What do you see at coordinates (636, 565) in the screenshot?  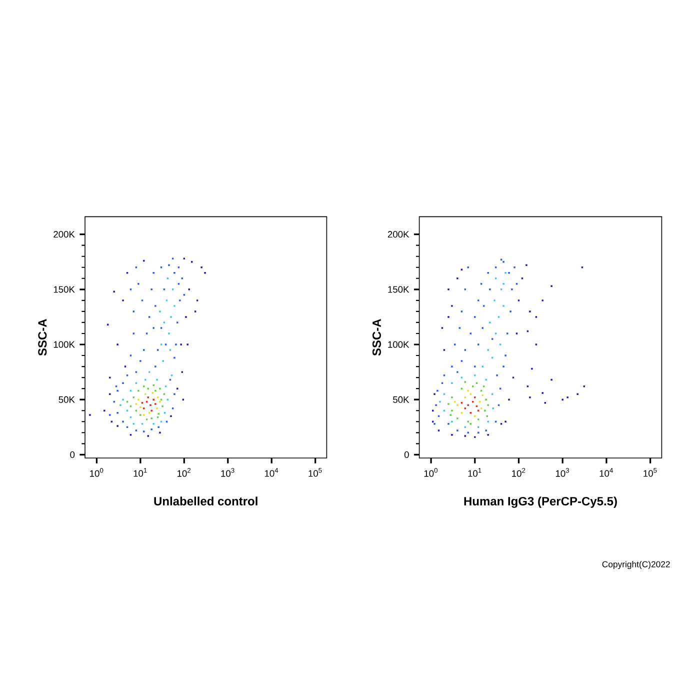 I see `text: Copyright(C)2022` at bounding box center [636, 565].